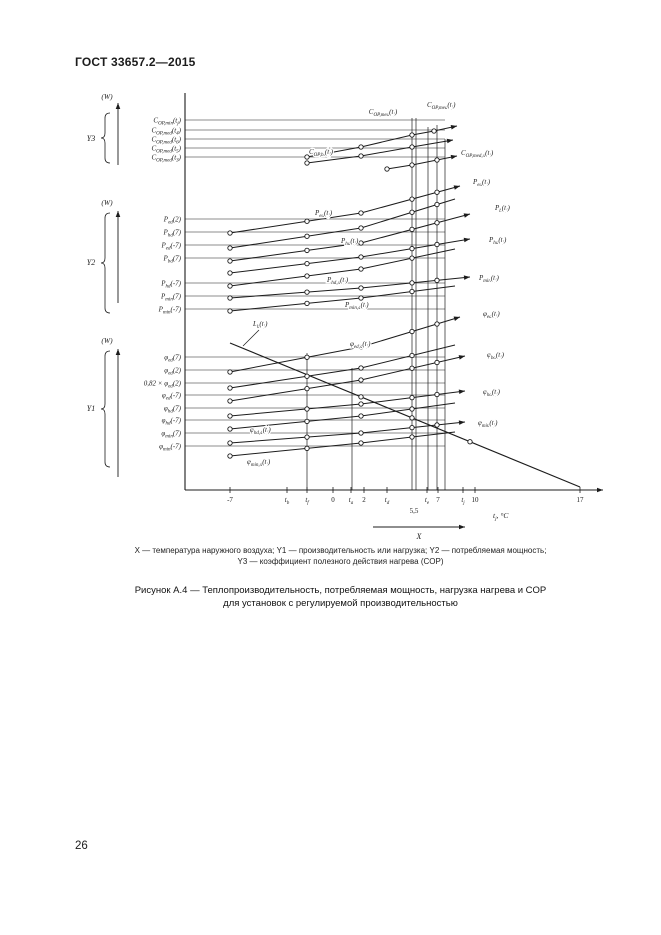 This screenshot has height=935, width=661. Describe the element at coordinates (163, 385) in the screenshot. I see `svg-text: 0,82 × φed(2)` at that location.